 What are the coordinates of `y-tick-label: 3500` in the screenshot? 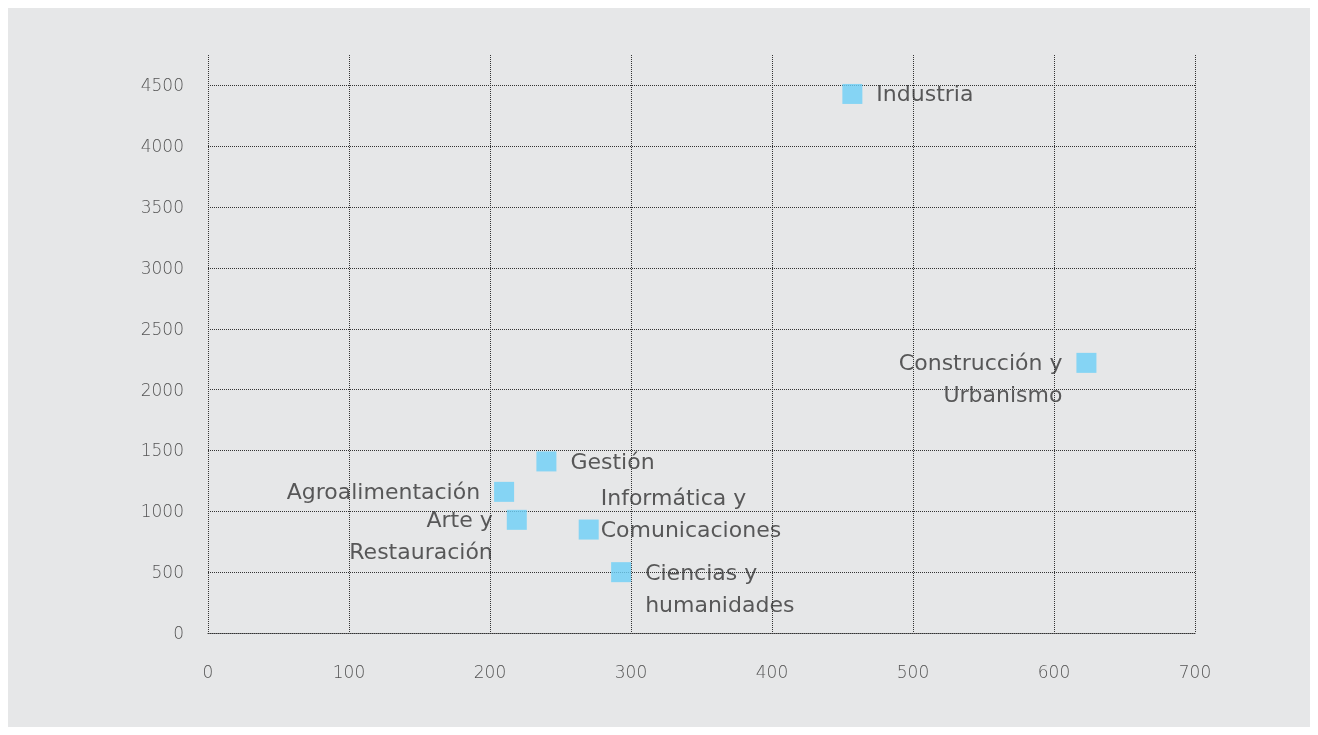 It's located at (162, 207).